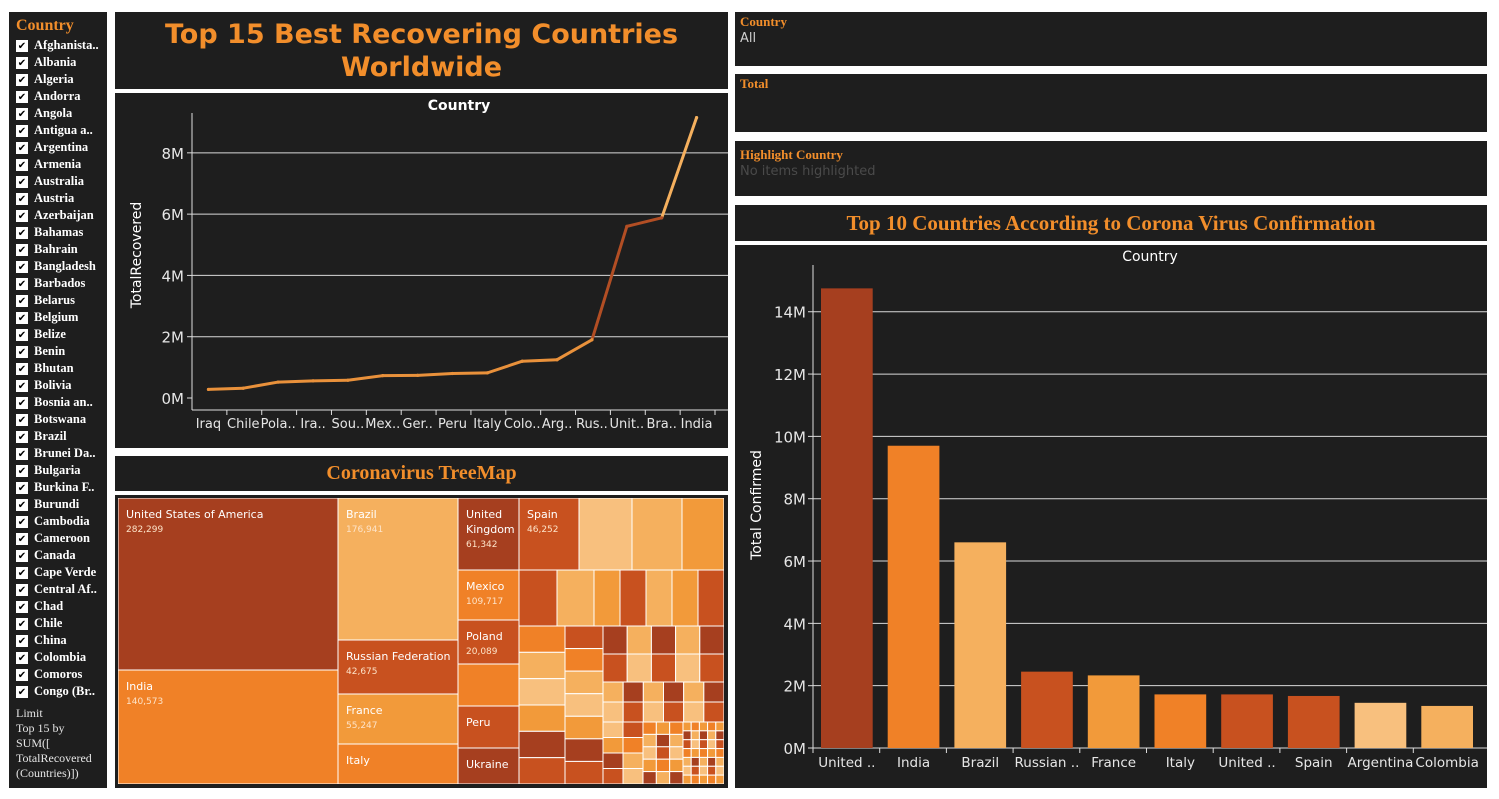 The width and height of the screenshot is (1499, 799). I want to click on bar-y-tick-label: 0M, so click(795, 749).